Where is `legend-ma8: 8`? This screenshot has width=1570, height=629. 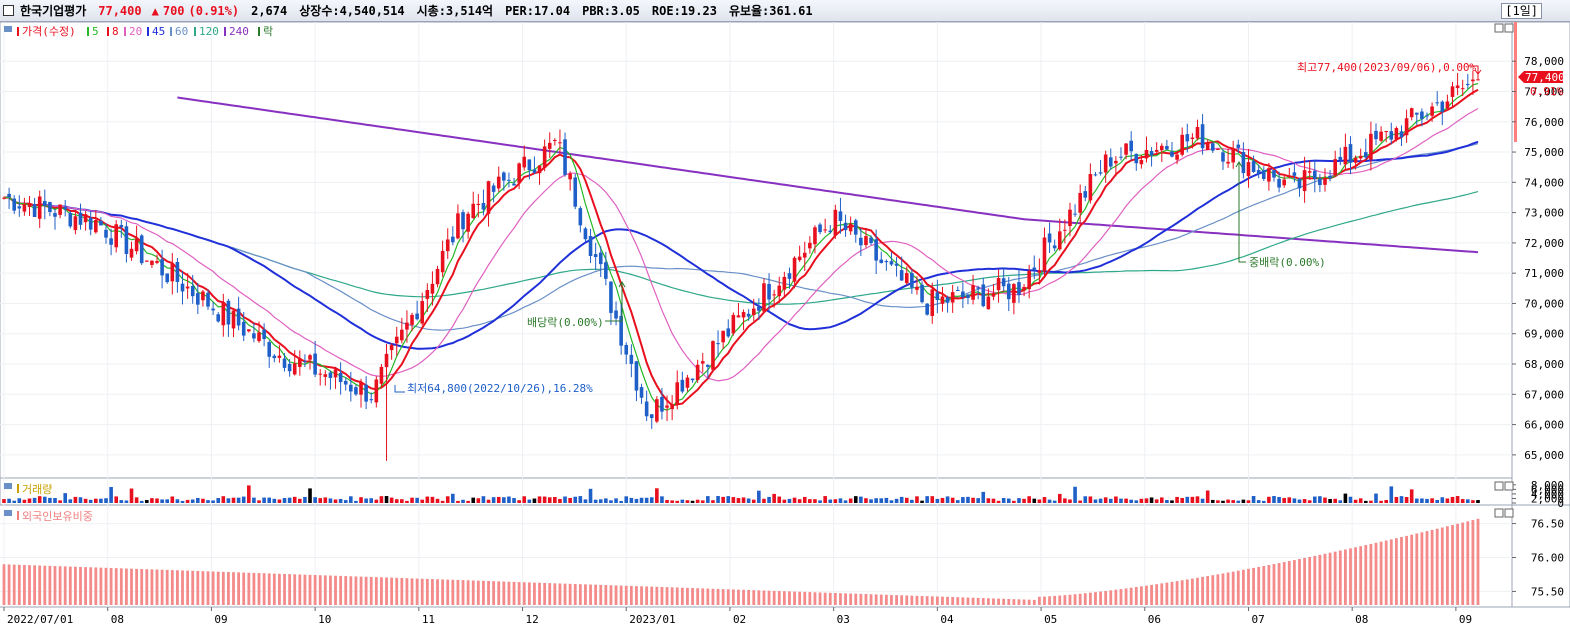 legend-ma8: 8 is located at coordinates (115, 31).